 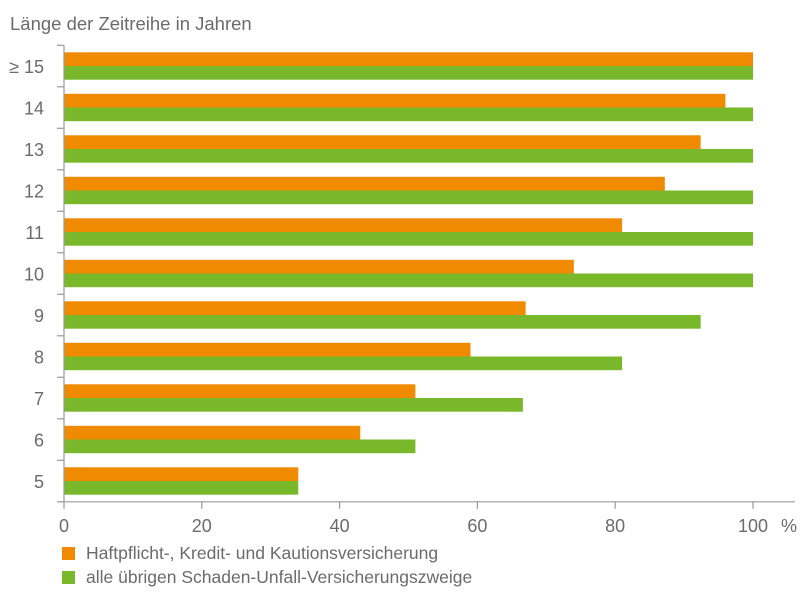 What do you see at coordinates (789, 526) in the screenshot?
I see `x-unit-label: %` at bounding box center [789, 526].